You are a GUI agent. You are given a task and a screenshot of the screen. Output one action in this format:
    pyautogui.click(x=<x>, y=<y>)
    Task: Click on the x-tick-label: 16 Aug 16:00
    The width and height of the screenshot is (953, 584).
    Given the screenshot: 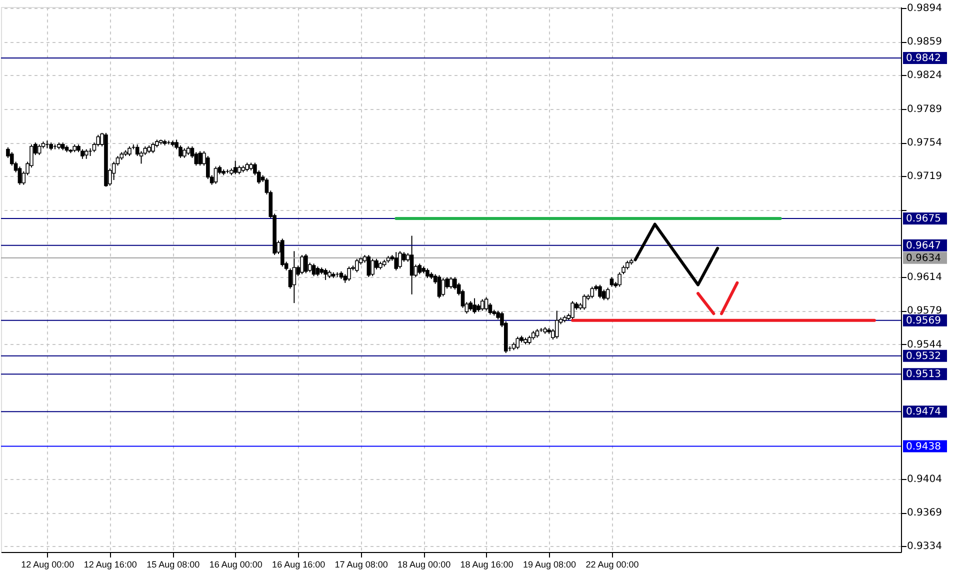 What is the action you would take?
    pyautogui.click(x=299, y=565)
    